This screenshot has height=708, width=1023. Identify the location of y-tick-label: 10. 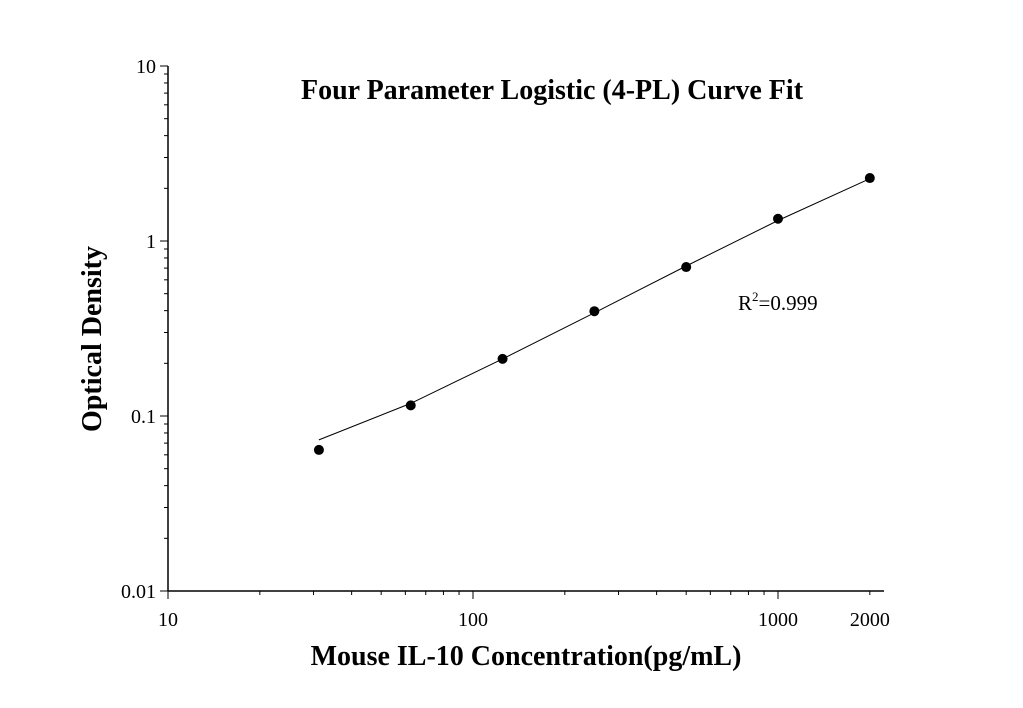
(146, 67).